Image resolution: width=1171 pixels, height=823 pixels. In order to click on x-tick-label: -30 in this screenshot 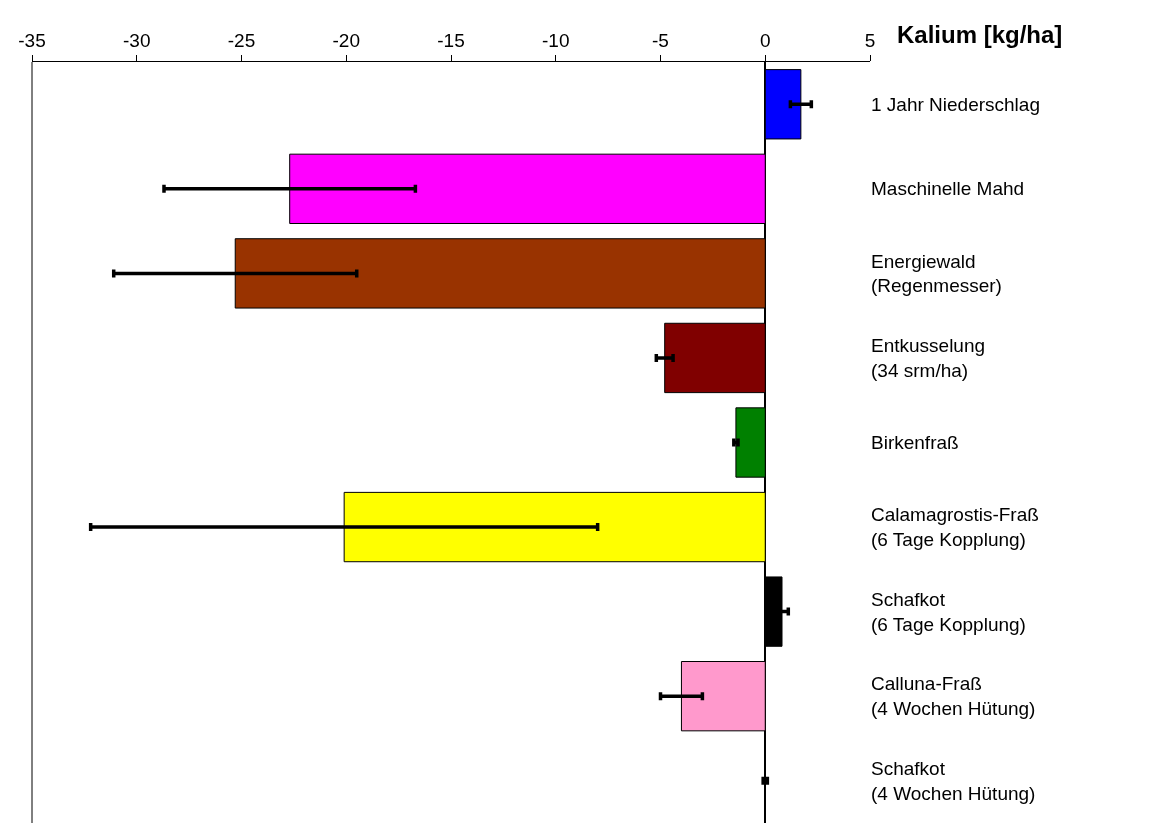, I will do `click(137, 41)`.